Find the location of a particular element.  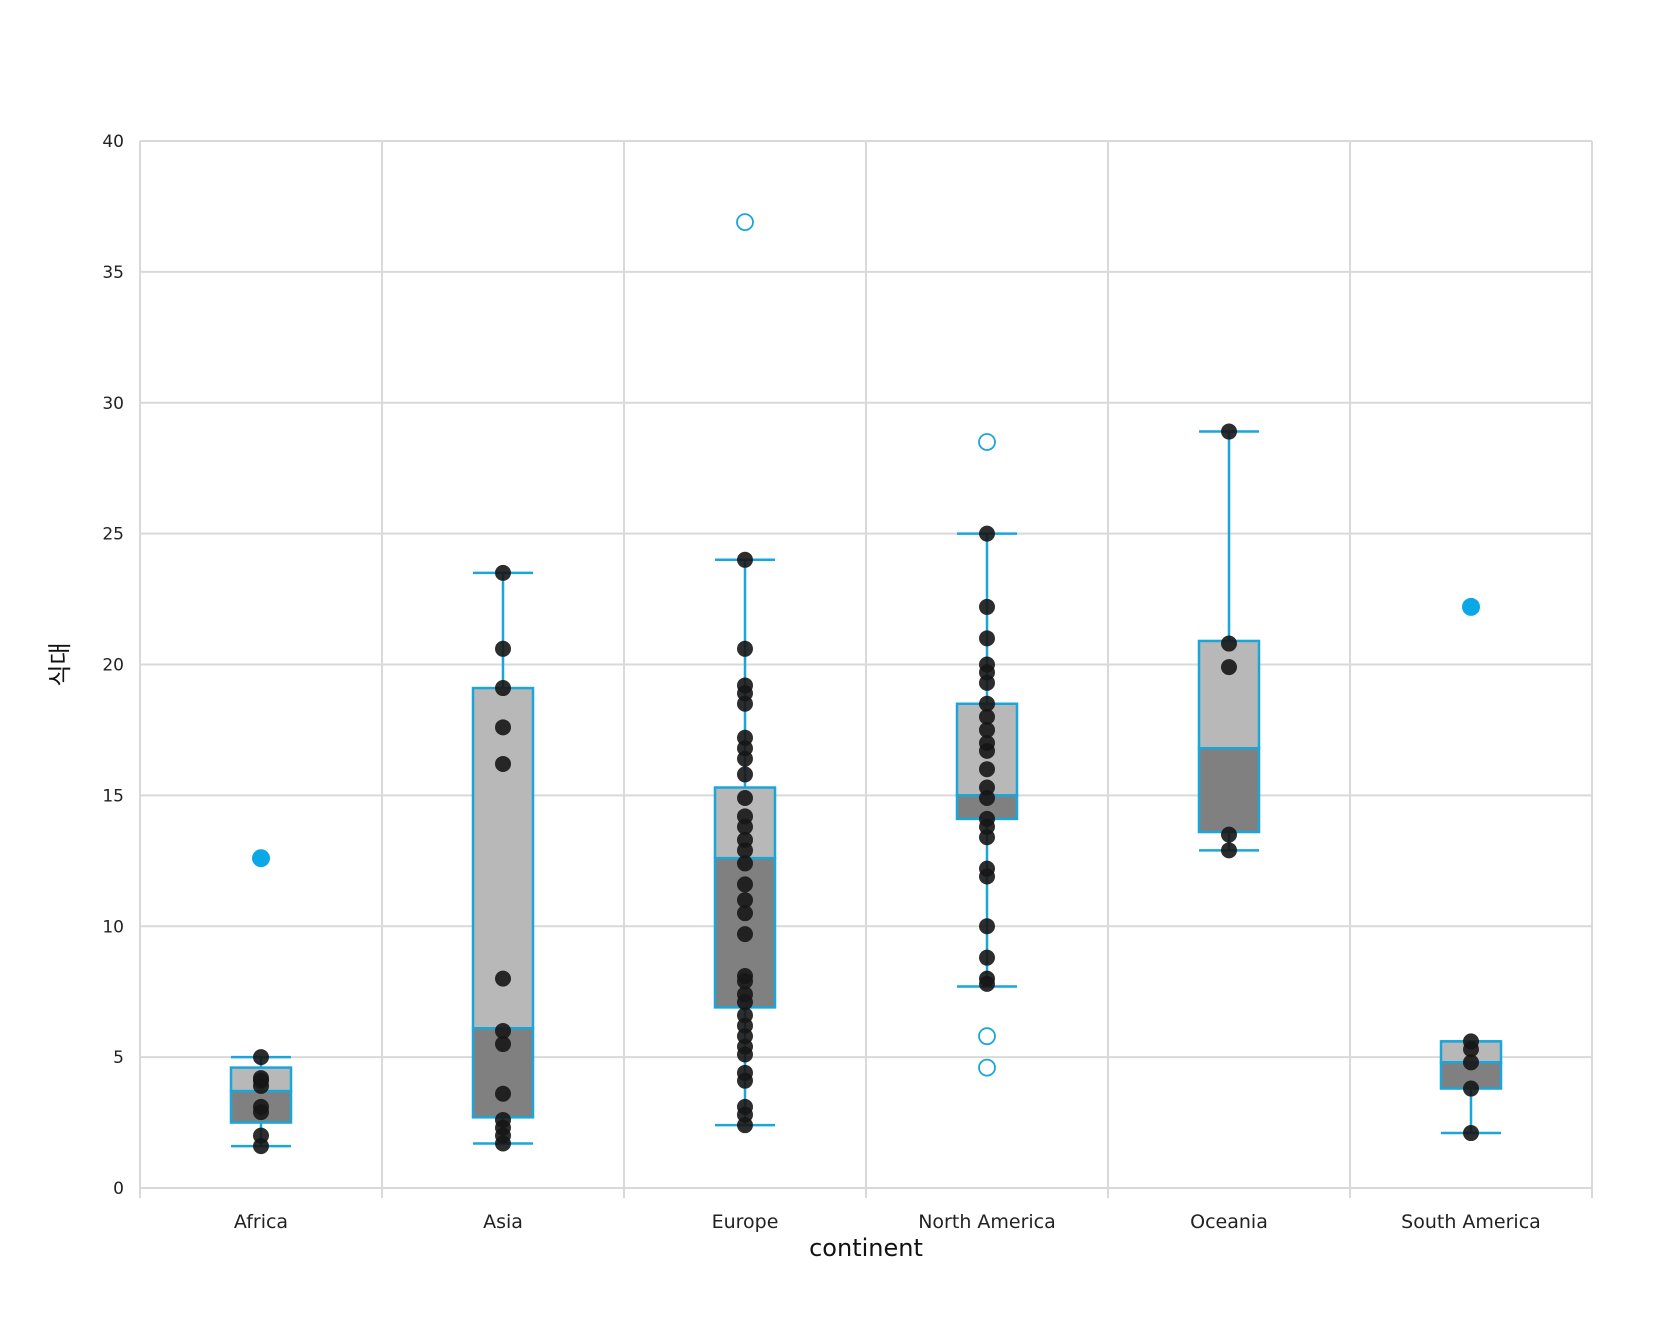

y-tick-label: 5 is located at coordinates (118, 1058).